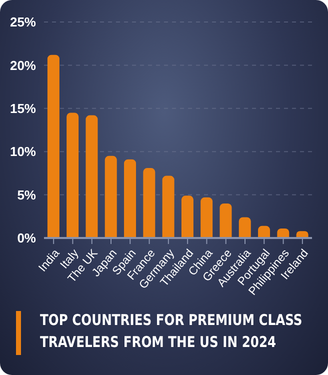 The image size is (328, 375). What do you see at coordinates (23, 108) in the screenshot?
I see `y-tick-label: 15%` at bounding box center [23, 108].